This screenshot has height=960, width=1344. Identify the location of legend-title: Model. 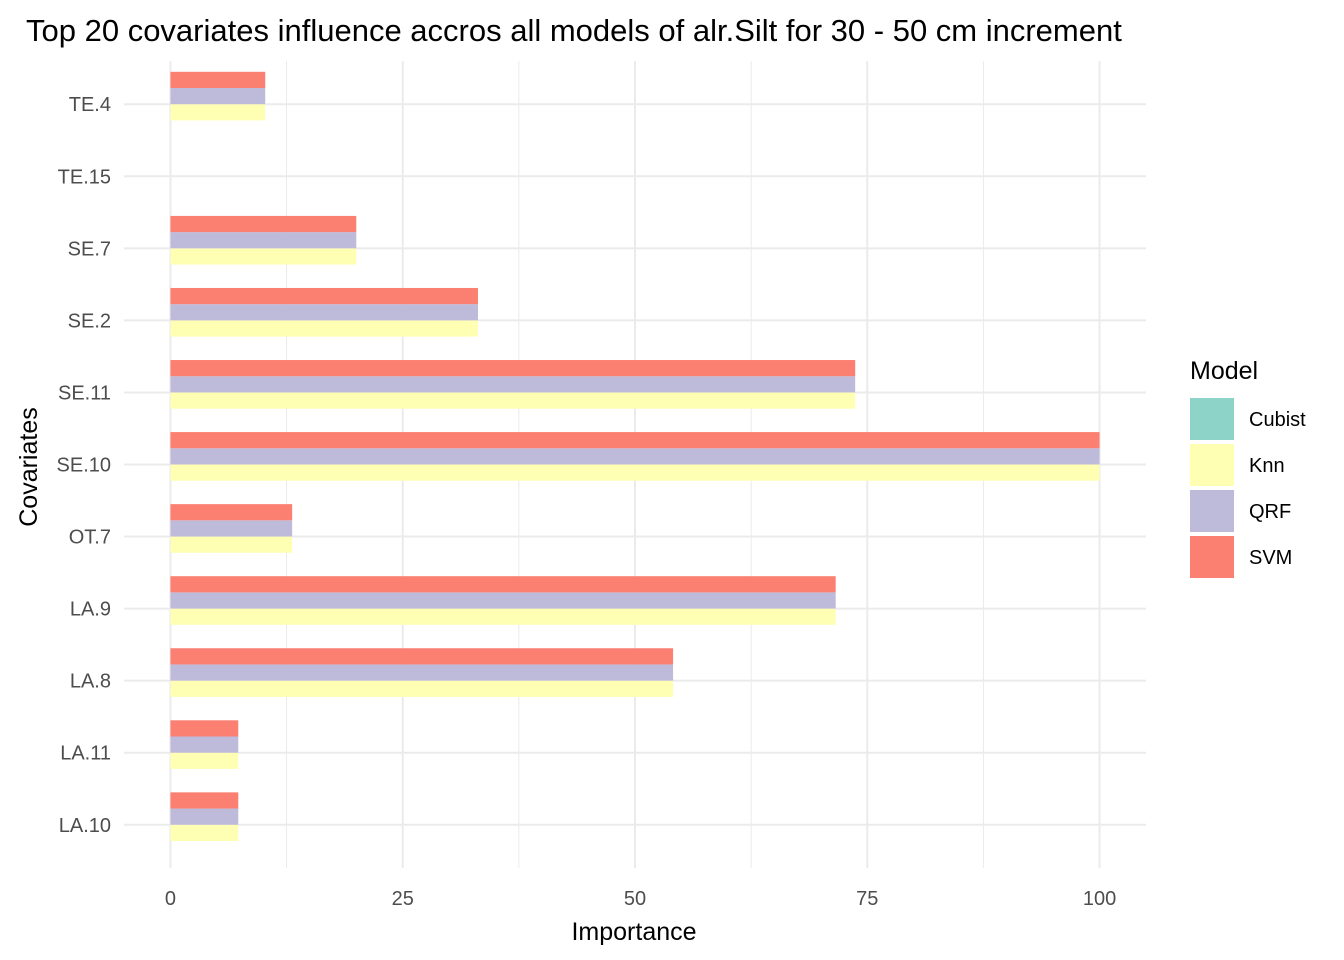
(1224, 371).